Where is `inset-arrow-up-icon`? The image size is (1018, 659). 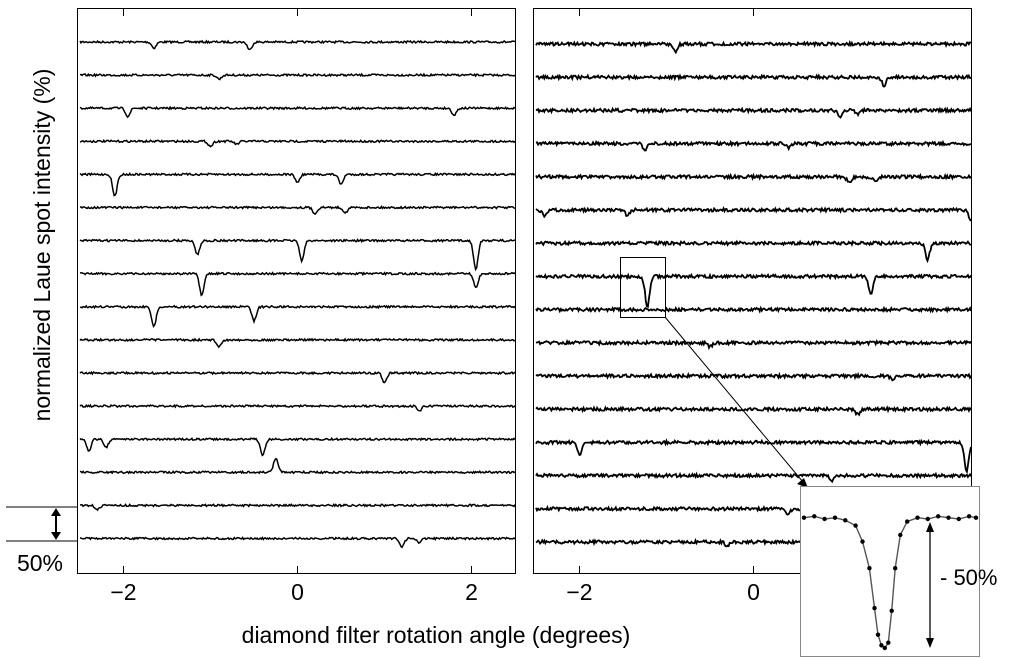
inset-arrow-up-icon is located at coordinates (930, 527).